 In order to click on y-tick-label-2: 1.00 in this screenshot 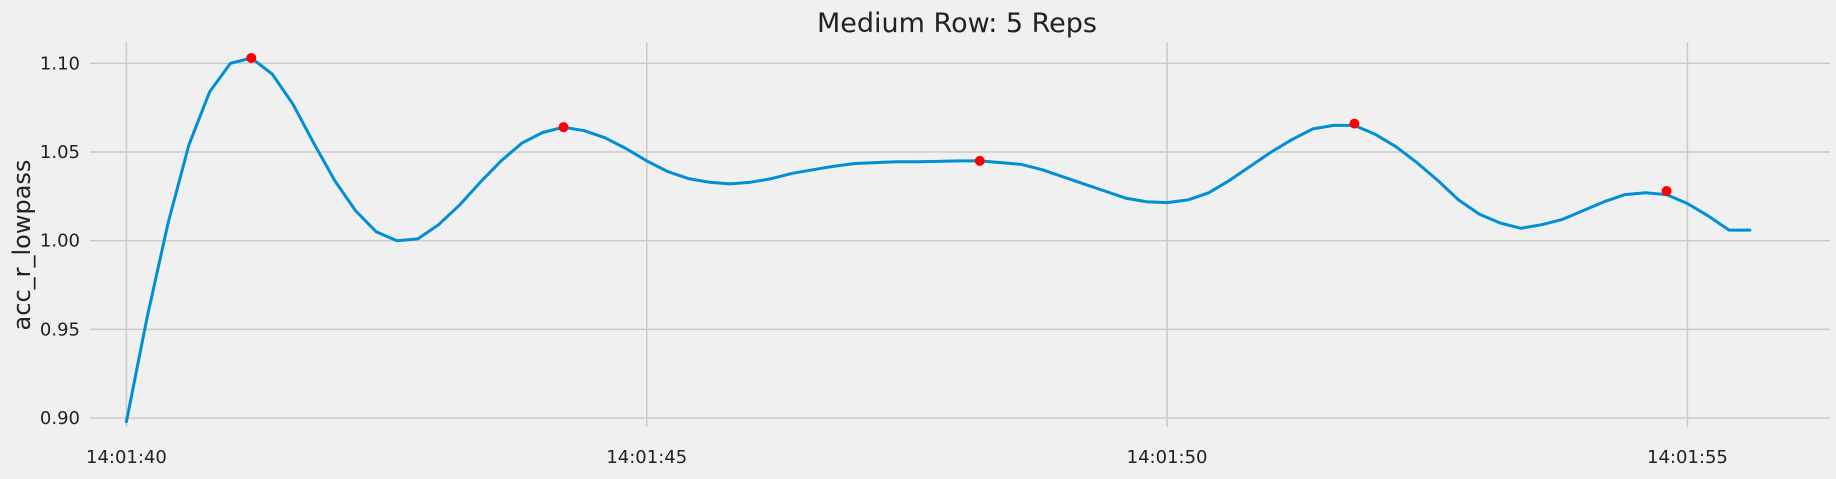, I will do `click(60, 241)`.